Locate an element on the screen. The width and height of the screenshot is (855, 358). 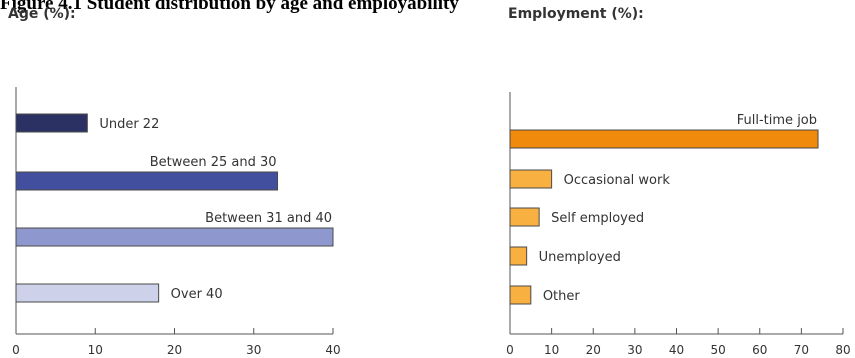
employment-x-tick-label: 70 is located at coordinates (801, 350).